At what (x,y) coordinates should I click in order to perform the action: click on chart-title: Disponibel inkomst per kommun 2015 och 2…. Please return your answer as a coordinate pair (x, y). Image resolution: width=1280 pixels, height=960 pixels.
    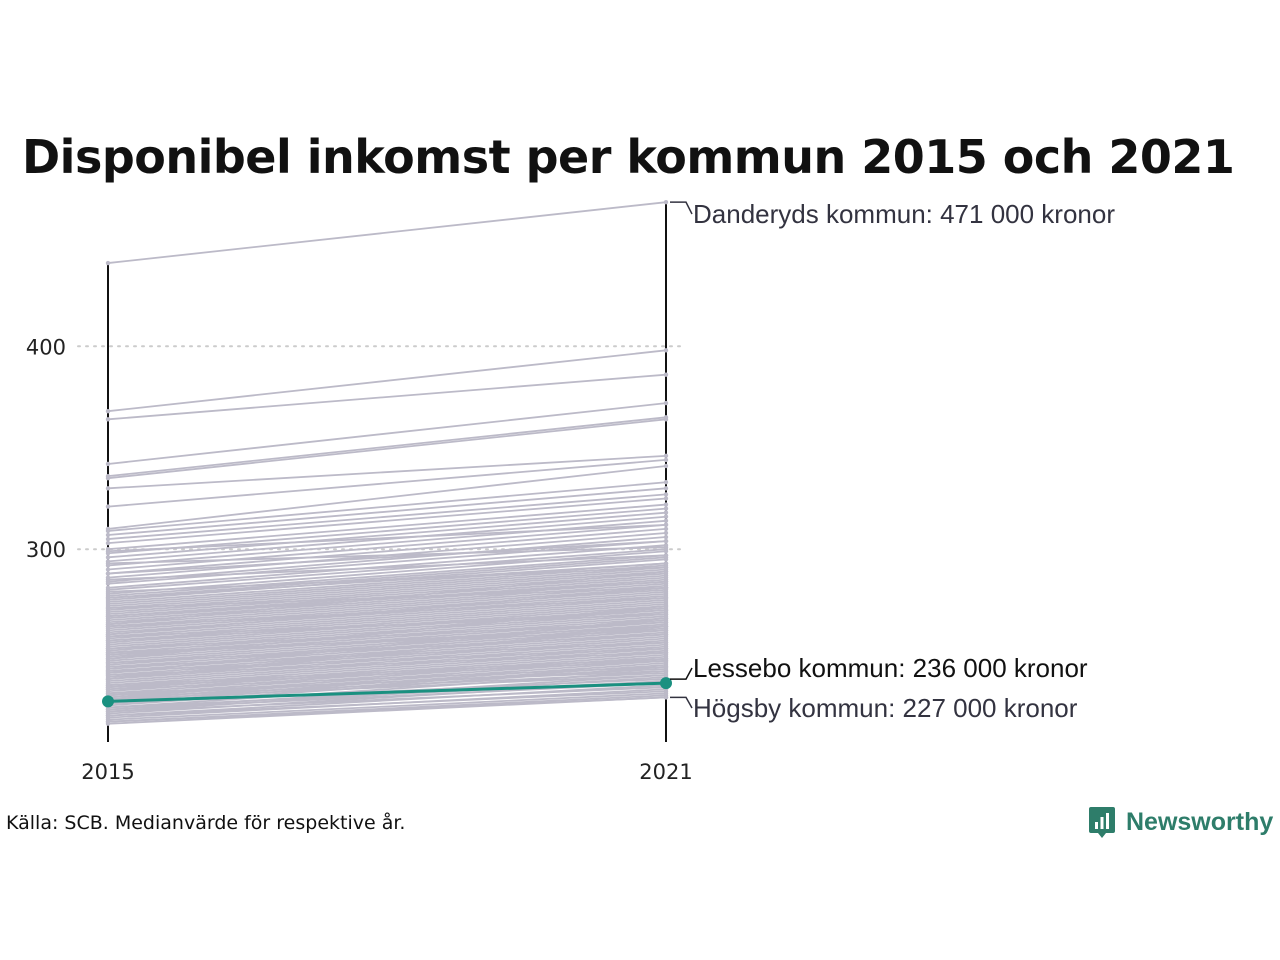
    Looking at the image, I should click on (628, 157).